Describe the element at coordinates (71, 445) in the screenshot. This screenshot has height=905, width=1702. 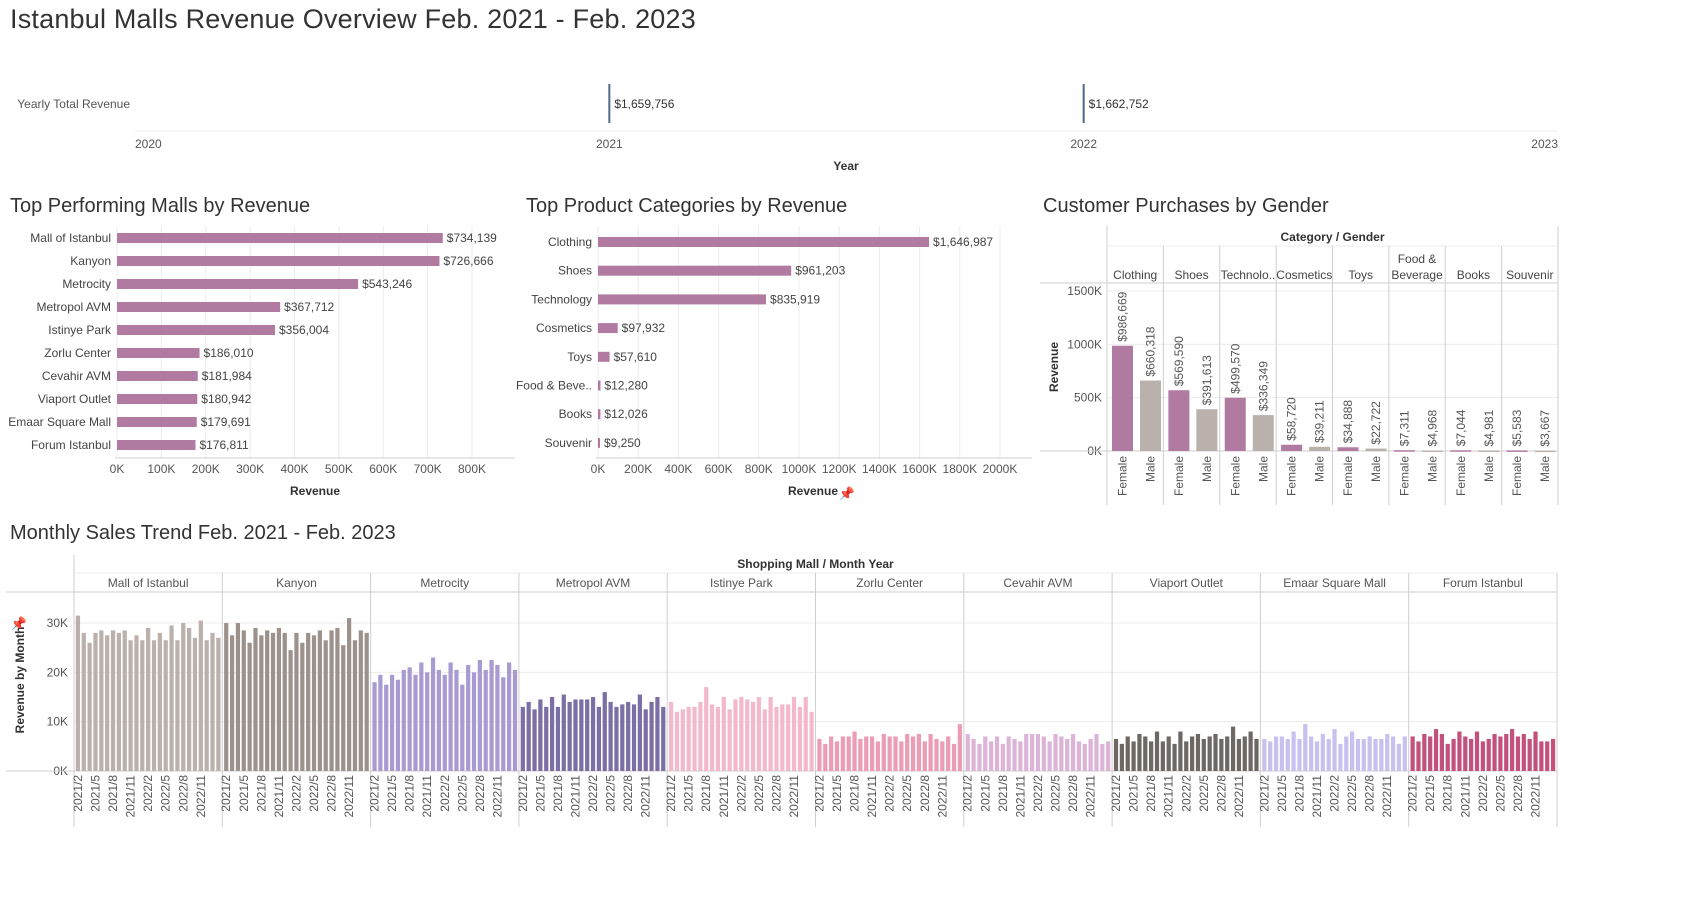
I see `category-label: Forum Istanbul` at that location.